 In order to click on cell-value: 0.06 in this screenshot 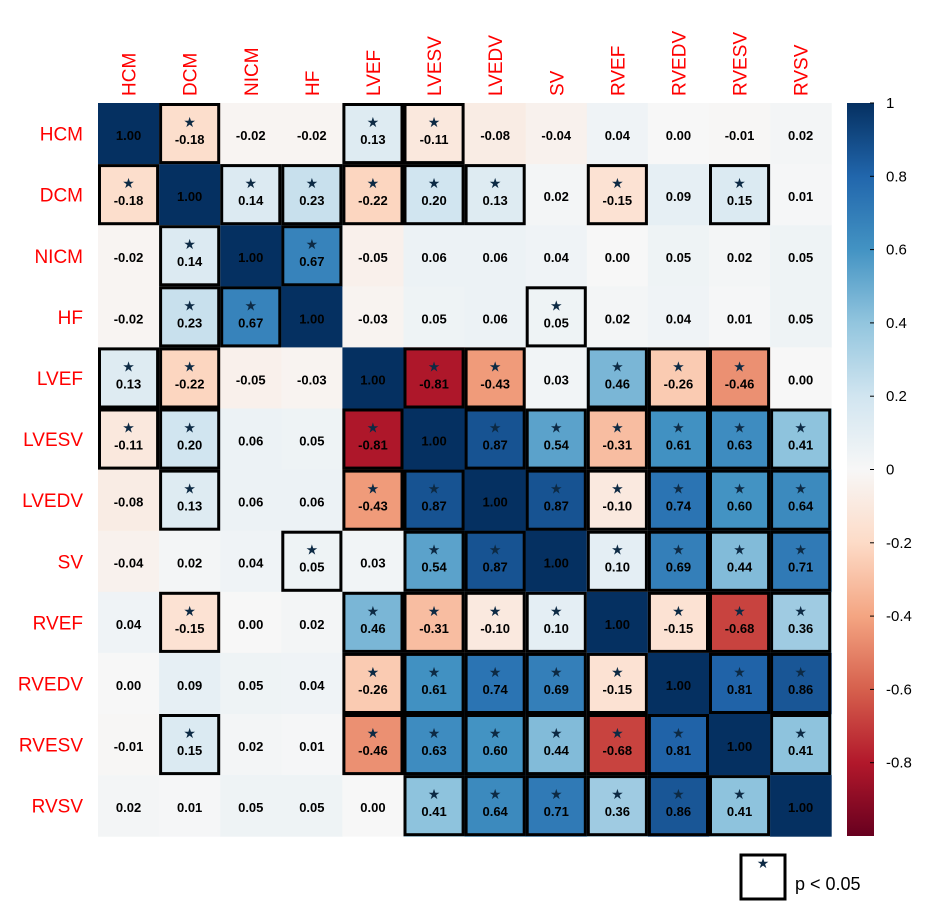, I will do `click(494, 257)`.